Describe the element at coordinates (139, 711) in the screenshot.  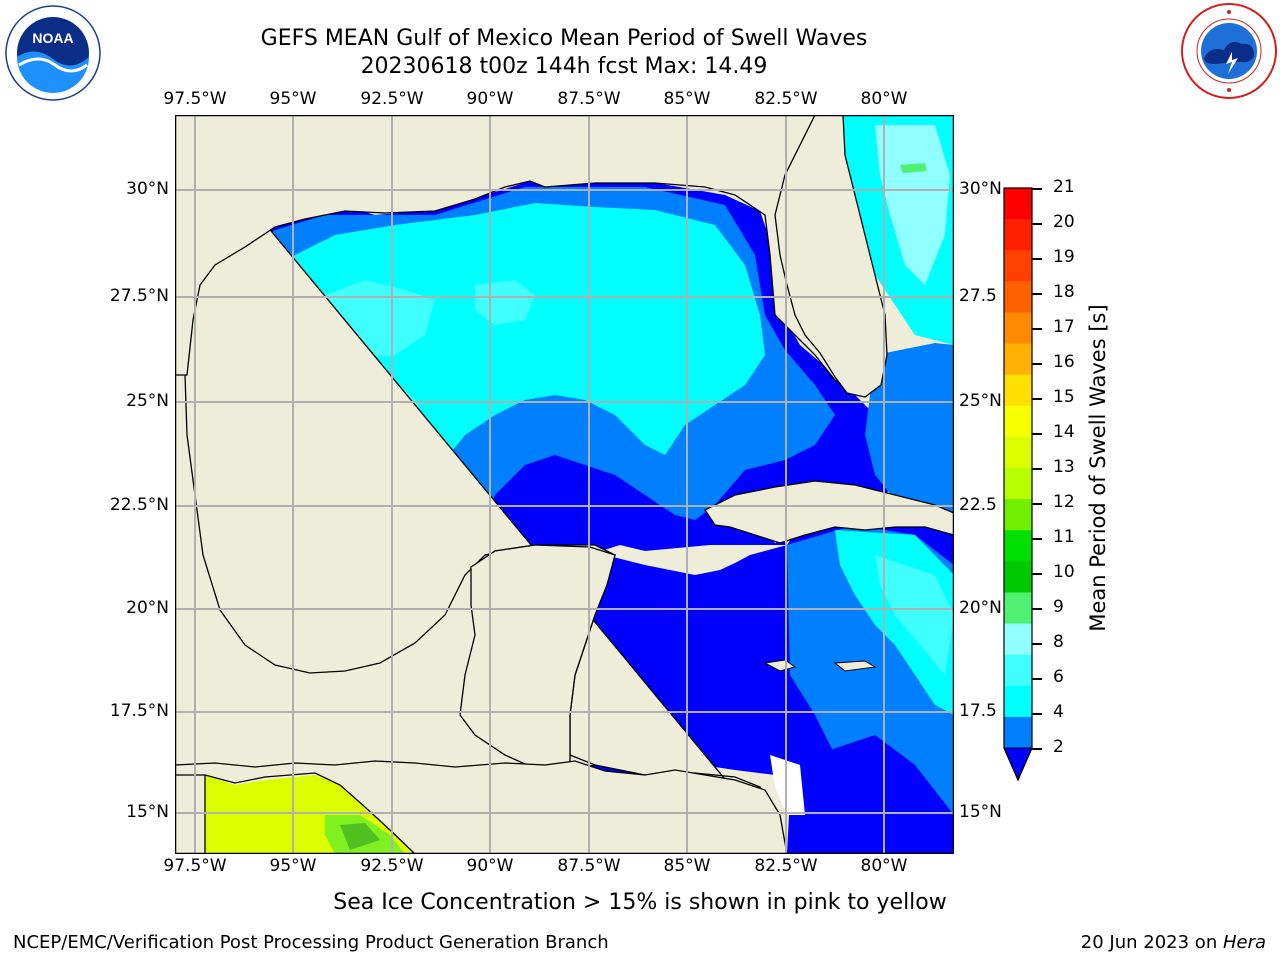
I see `lat-tick-label: 17.5°N` at that location.